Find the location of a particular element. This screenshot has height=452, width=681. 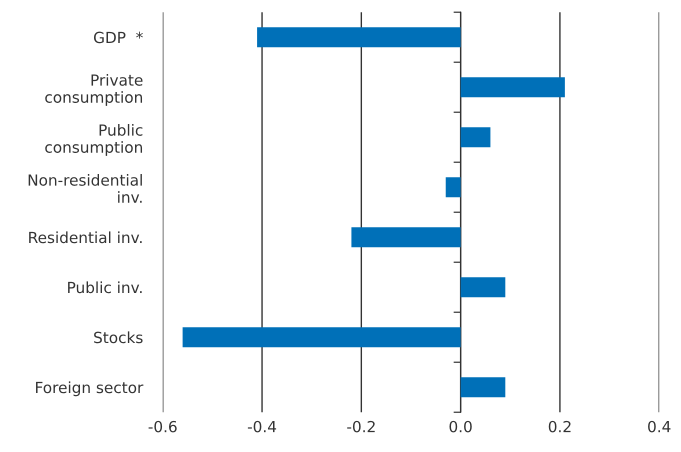

y-tick-label: Public inv. is located at coordinates (105, 287).